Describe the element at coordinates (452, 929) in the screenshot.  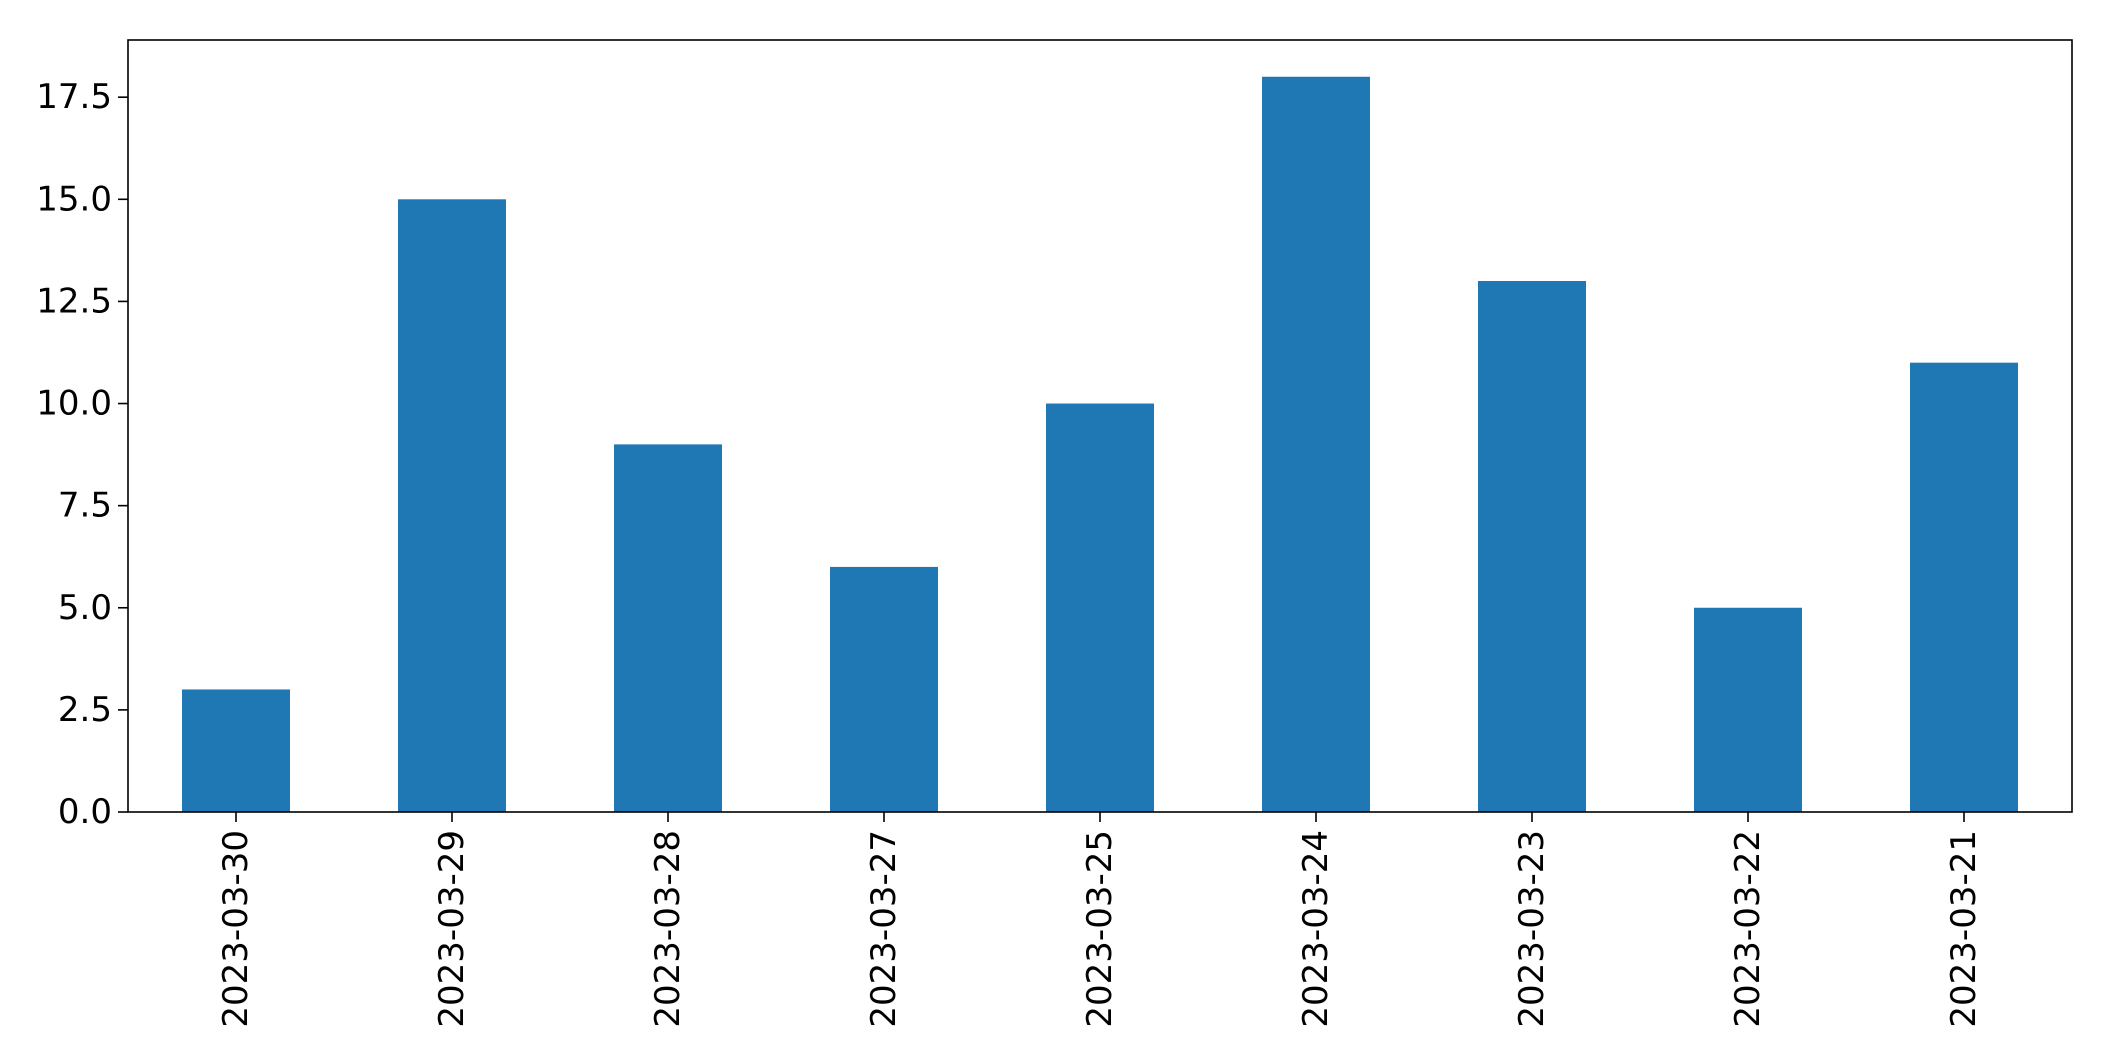
I see `x-tick-label: 2023-03-29` at that location.